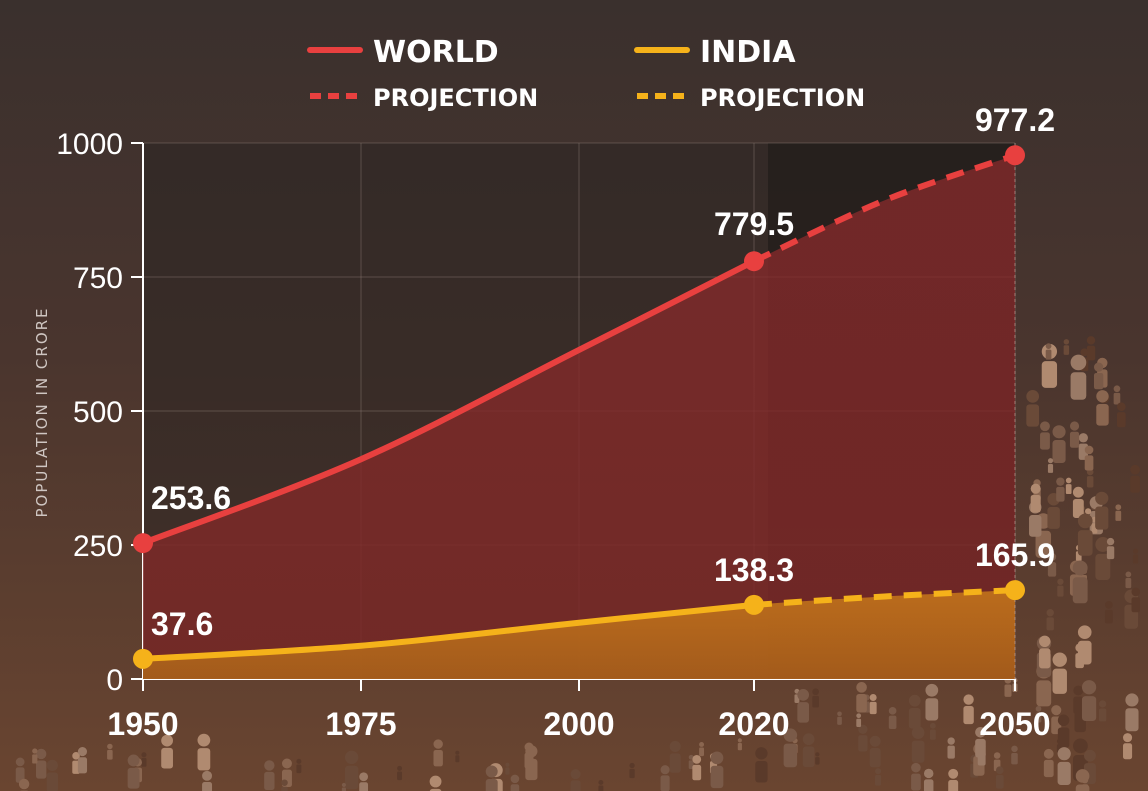 This screenshot has height=791, width=1148. Describe the element at coordinates (1015, 120) in the screenshot. I see `world-data-label: 977.2` at that location.